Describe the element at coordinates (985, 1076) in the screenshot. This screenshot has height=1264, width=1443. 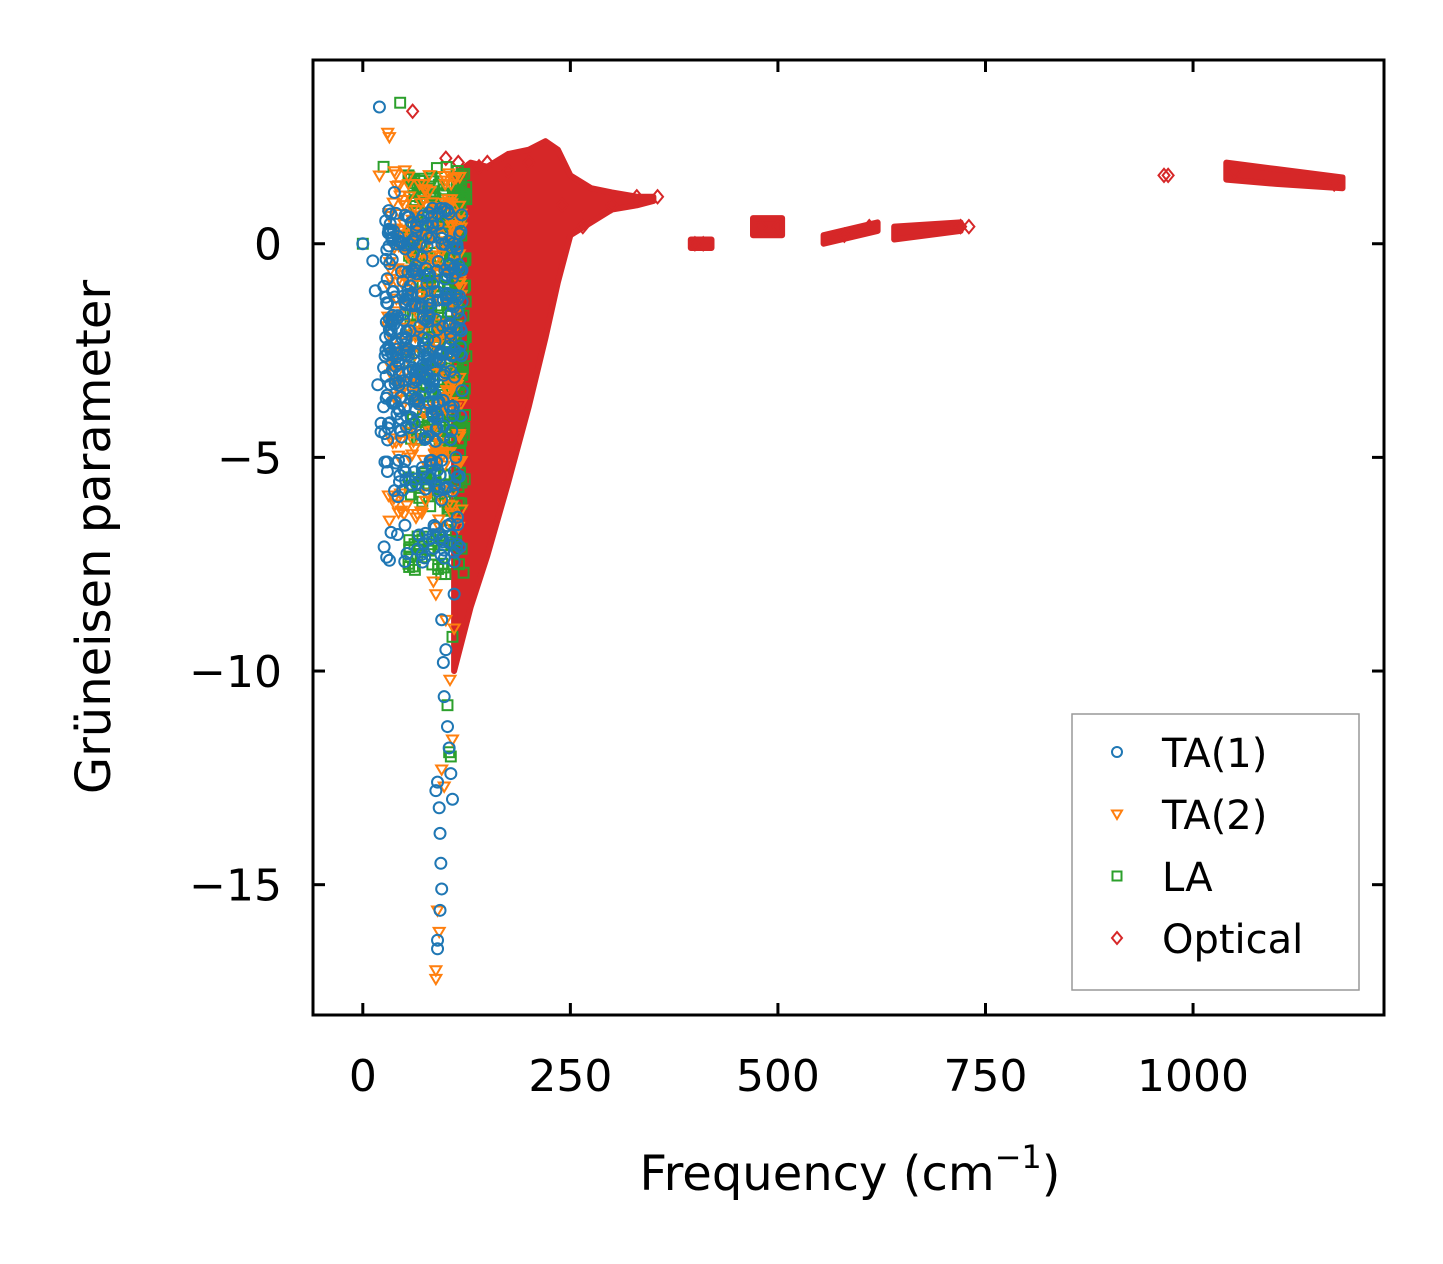
I see `x-tick-label: 750` at that location.